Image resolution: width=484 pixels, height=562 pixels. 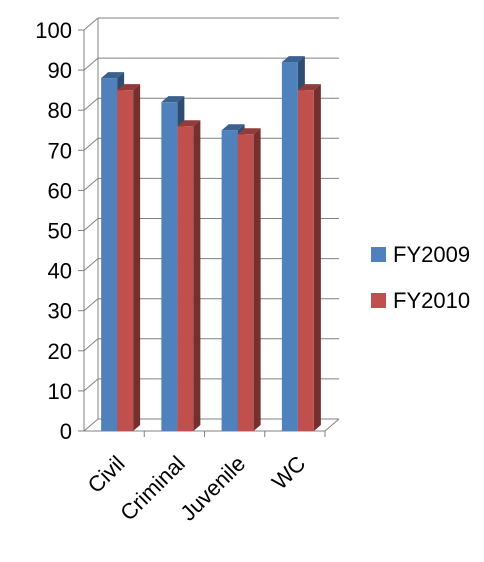 I want to click on legend-item-FY2010: FY2010, so click(x=420, y=300).